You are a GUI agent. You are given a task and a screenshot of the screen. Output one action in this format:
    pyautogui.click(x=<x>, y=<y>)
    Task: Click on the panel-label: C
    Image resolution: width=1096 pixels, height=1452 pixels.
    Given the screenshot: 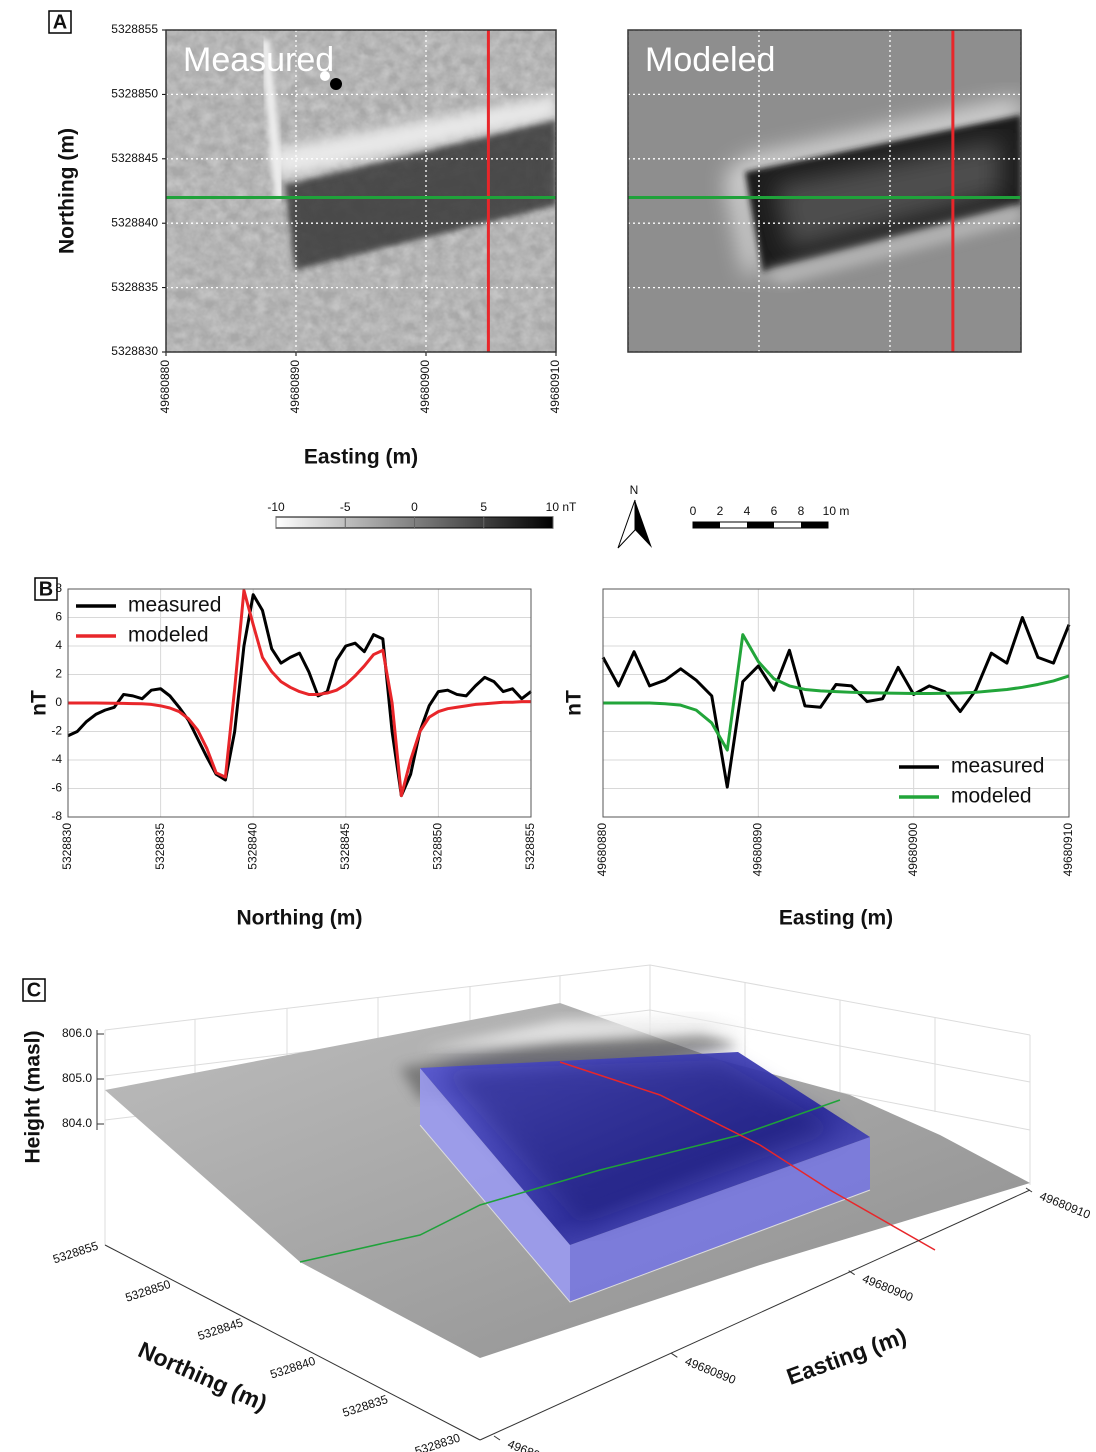 What is the action you would take?
    pyautogui.click(x=34, y=990)
    